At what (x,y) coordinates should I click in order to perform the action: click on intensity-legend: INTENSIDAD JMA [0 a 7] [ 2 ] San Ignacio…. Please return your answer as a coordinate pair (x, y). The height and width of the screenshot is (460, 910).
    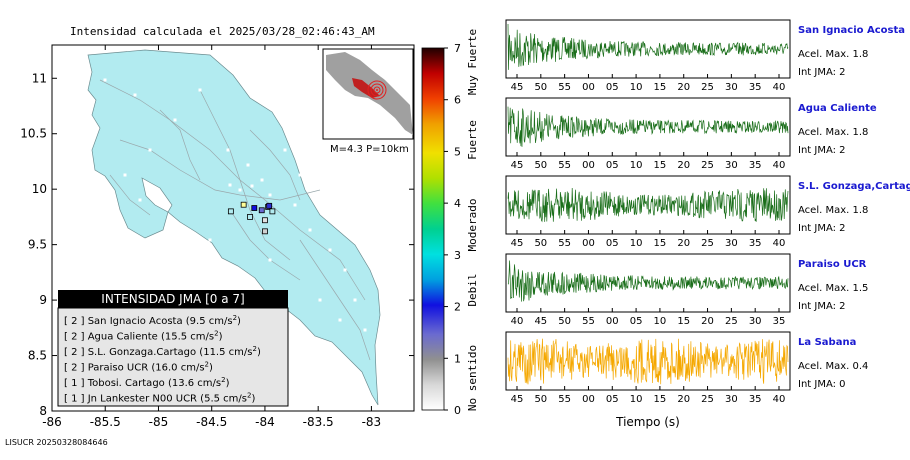
    Looking at the image, I should click on (173, 348).